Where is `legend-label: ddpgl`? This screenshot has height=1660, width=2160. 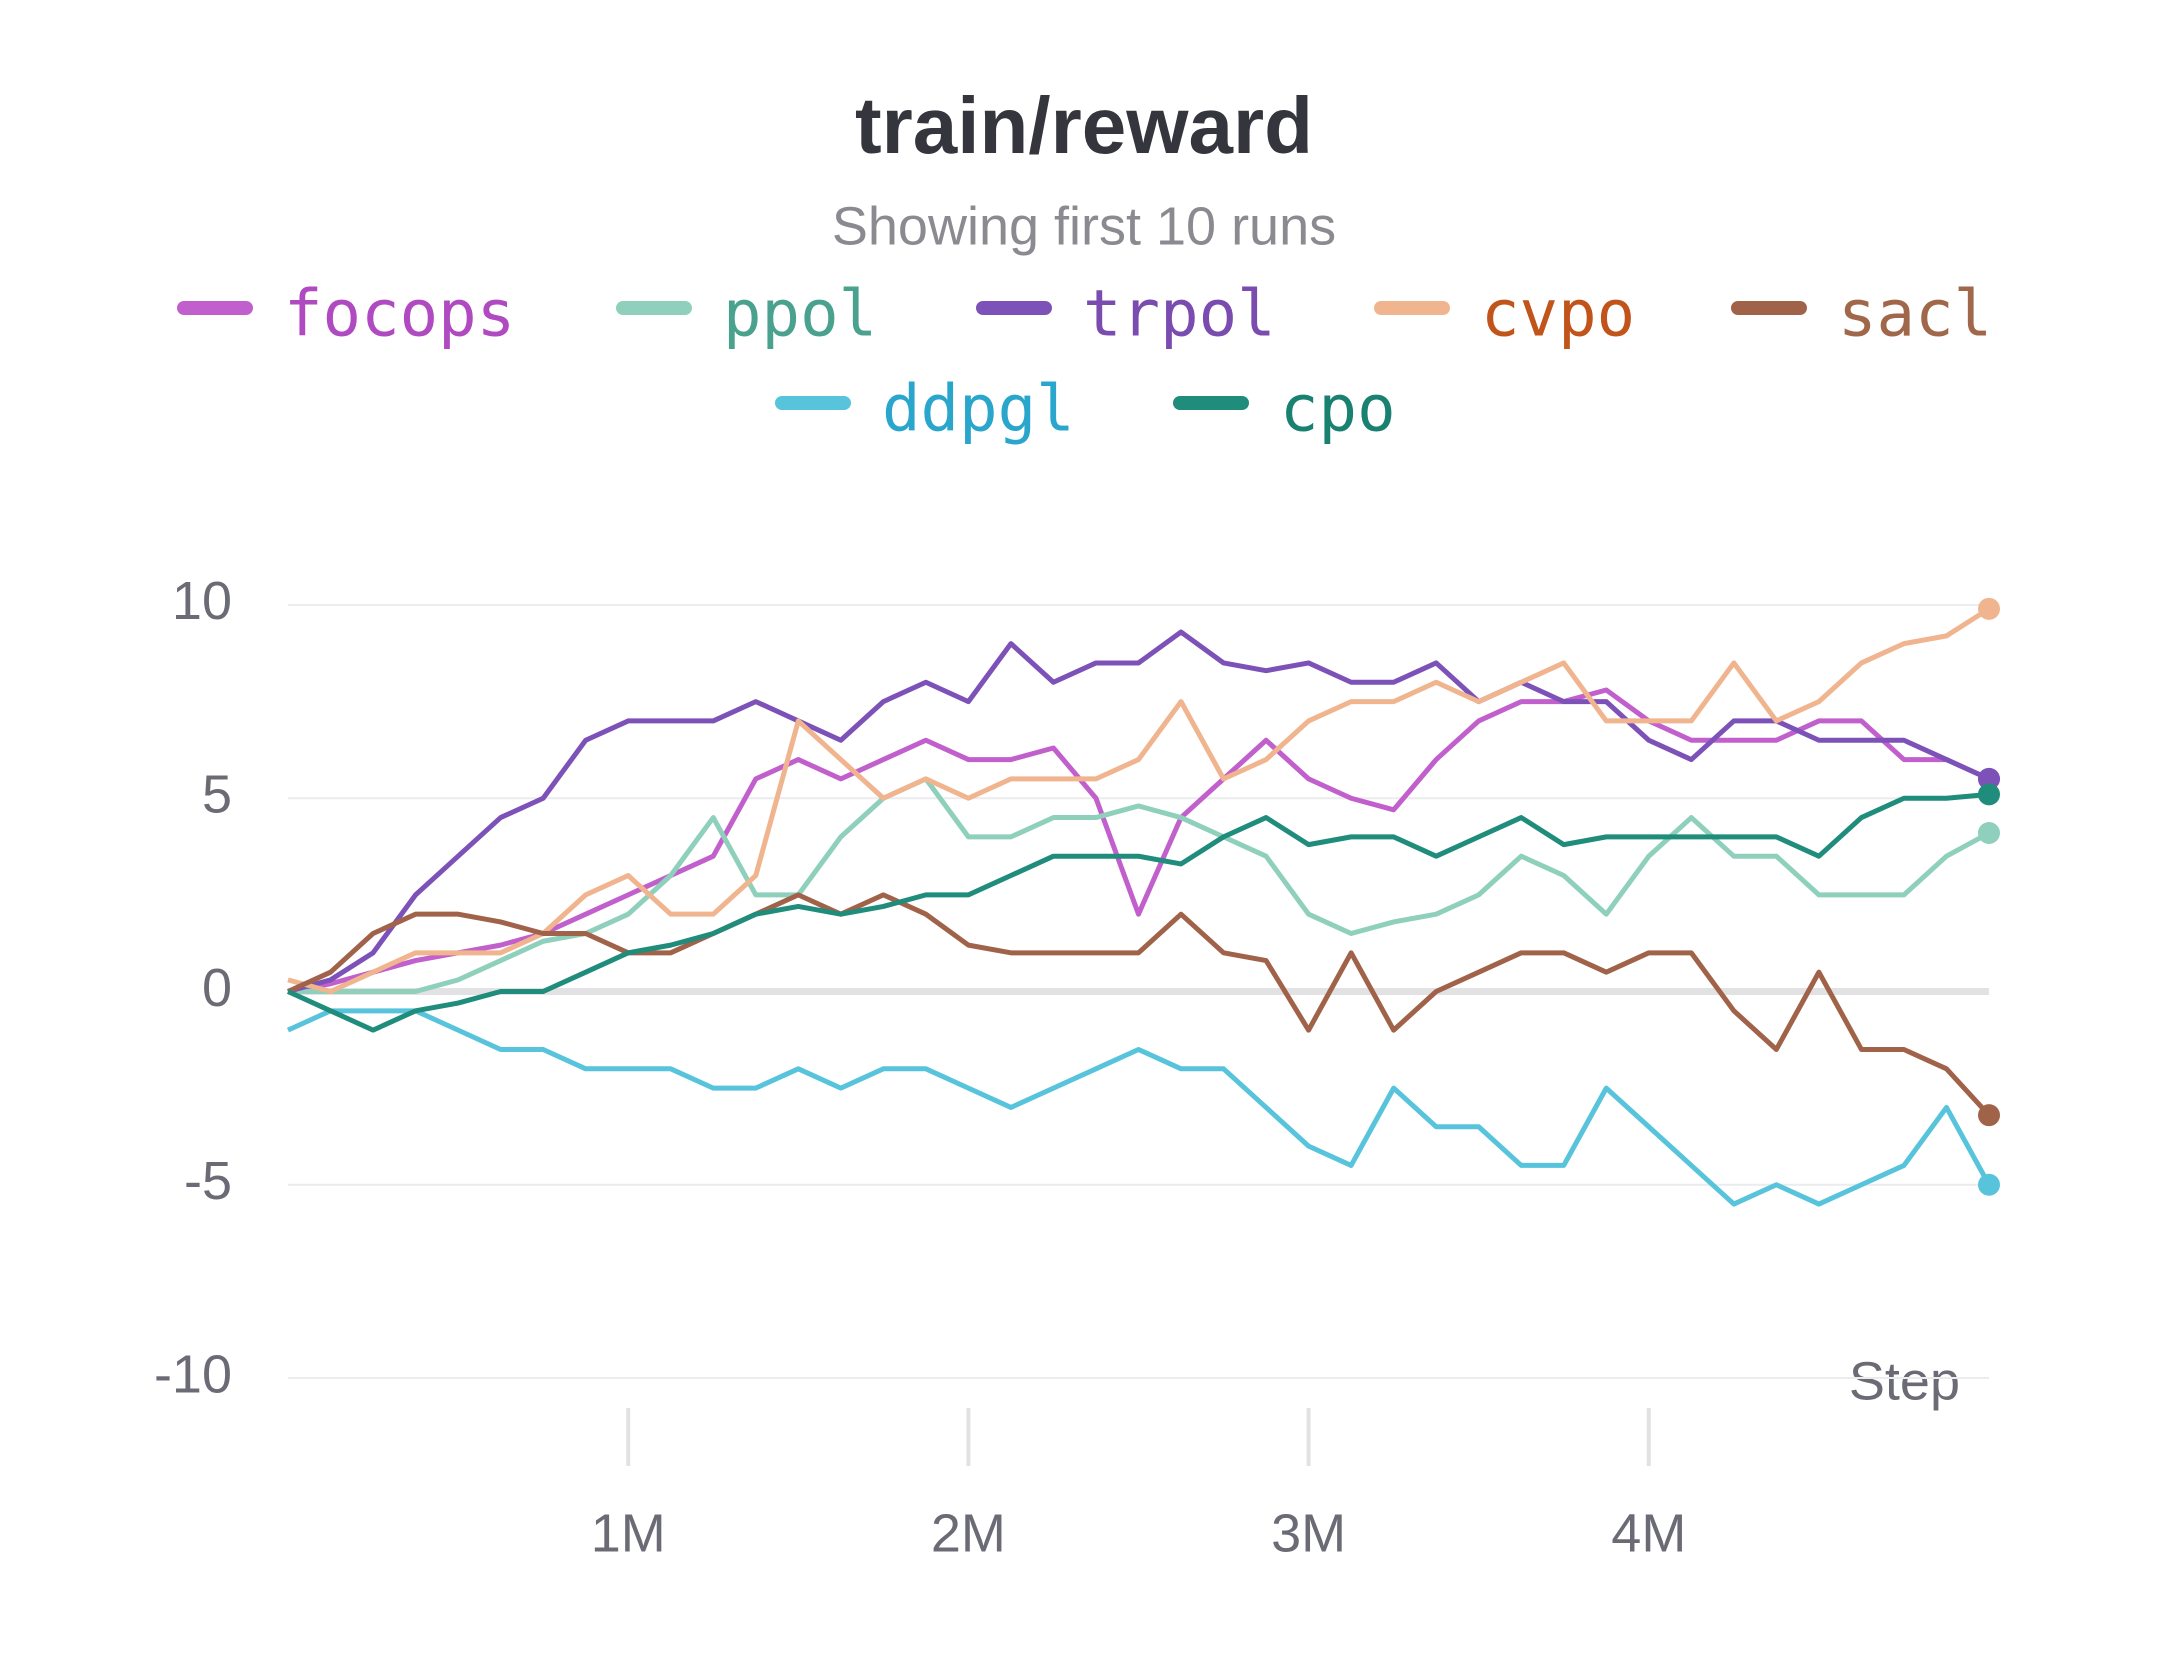
legend-label: ddpgl is located at coordinates (978, 410).